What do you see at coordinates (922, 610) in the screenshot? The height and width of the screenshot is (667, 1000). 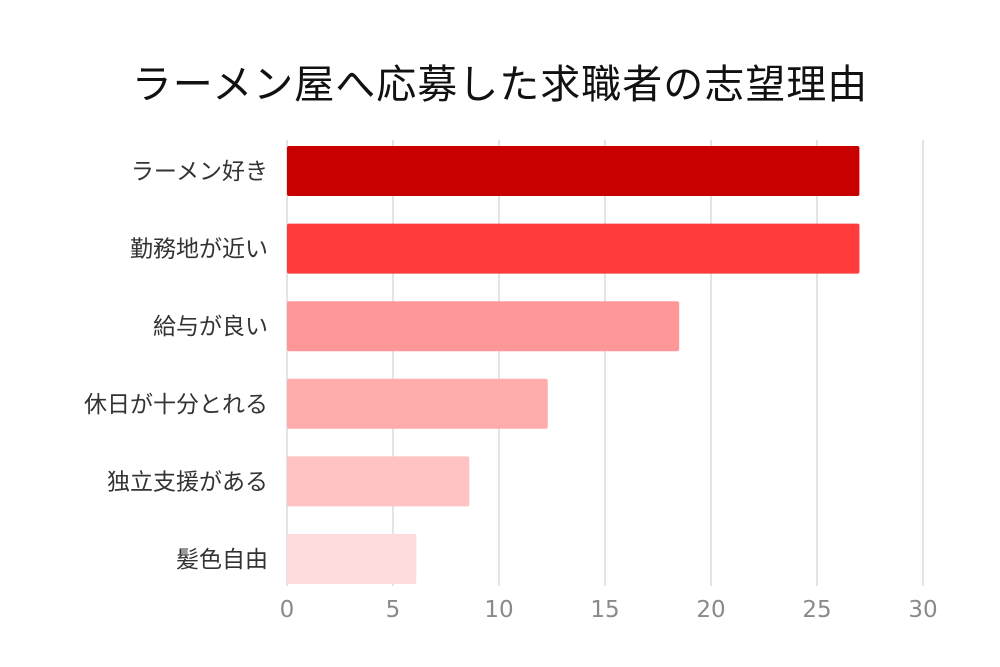 I see `x-tick-label: 30` at bounding box center [922, 610].